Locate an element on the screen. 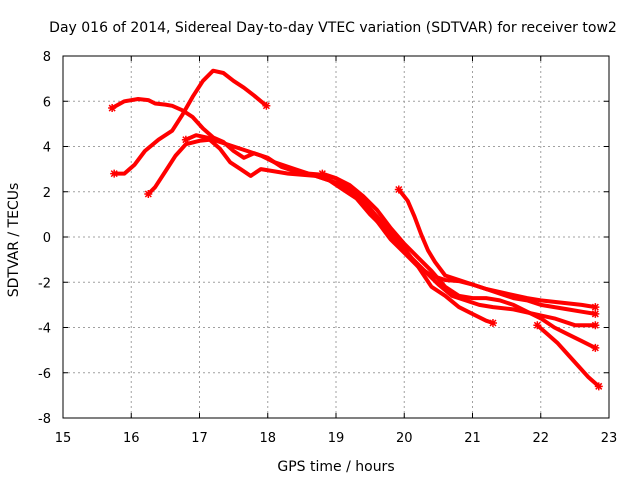 The height and width of the screenshot is (480, 640). y-tick-label: 6 is located at coordinates (47, 102).